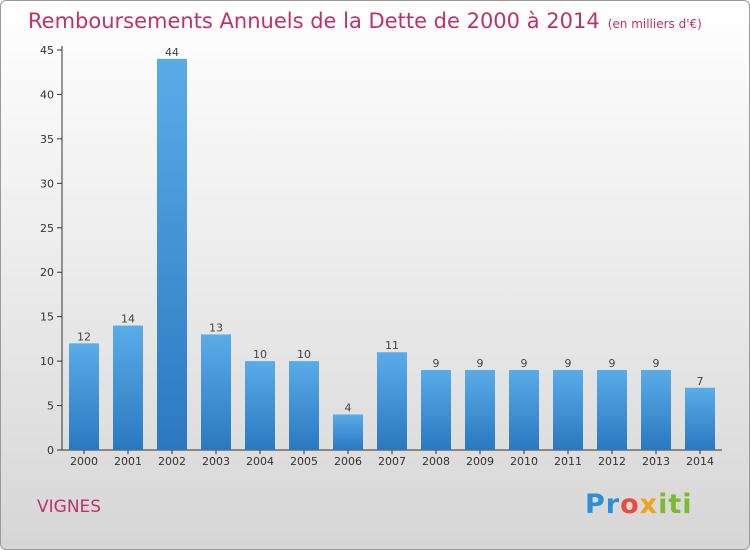 This screenshot has height=550, width=750. I want to click on bar-2005, so click(304, 405).